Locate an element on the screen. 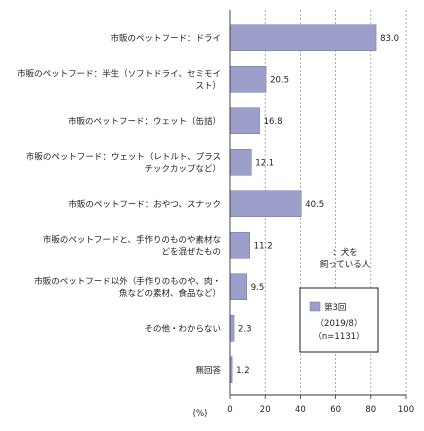  legend-box is located at coordinates (339, 320).